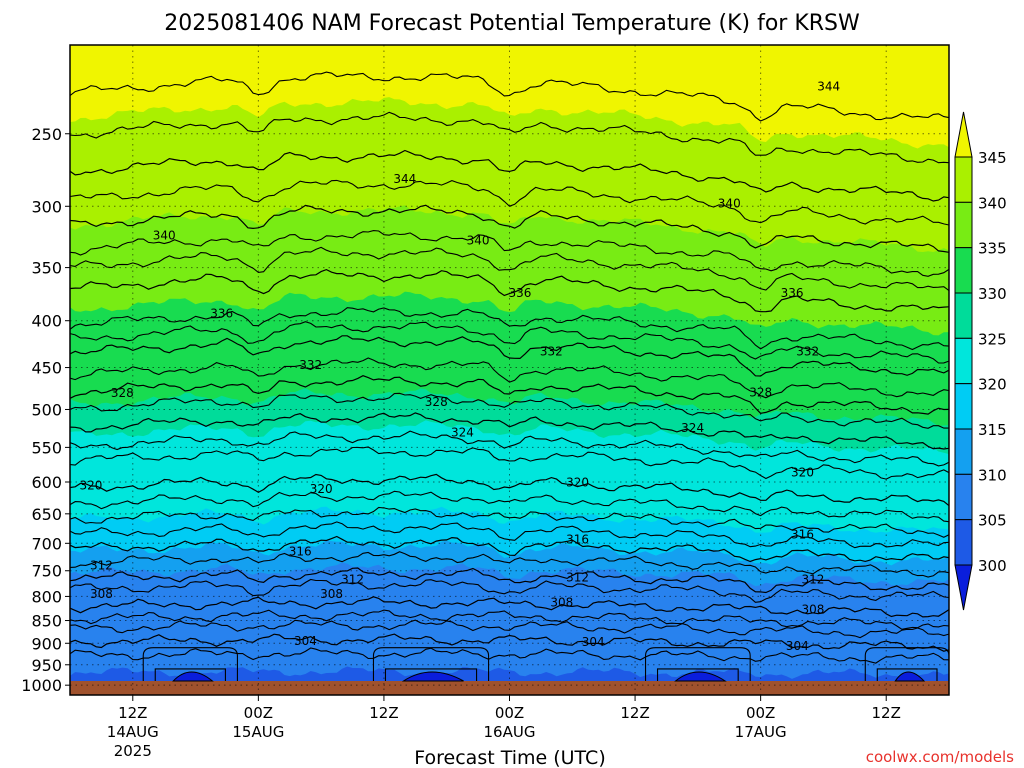 Image resolution: width=1024 pixels, height=768 pixels. What do you see at coordinates (692, 428) in the screenshot?
I see `contour-label: 324` at bounding box center [692, 428].